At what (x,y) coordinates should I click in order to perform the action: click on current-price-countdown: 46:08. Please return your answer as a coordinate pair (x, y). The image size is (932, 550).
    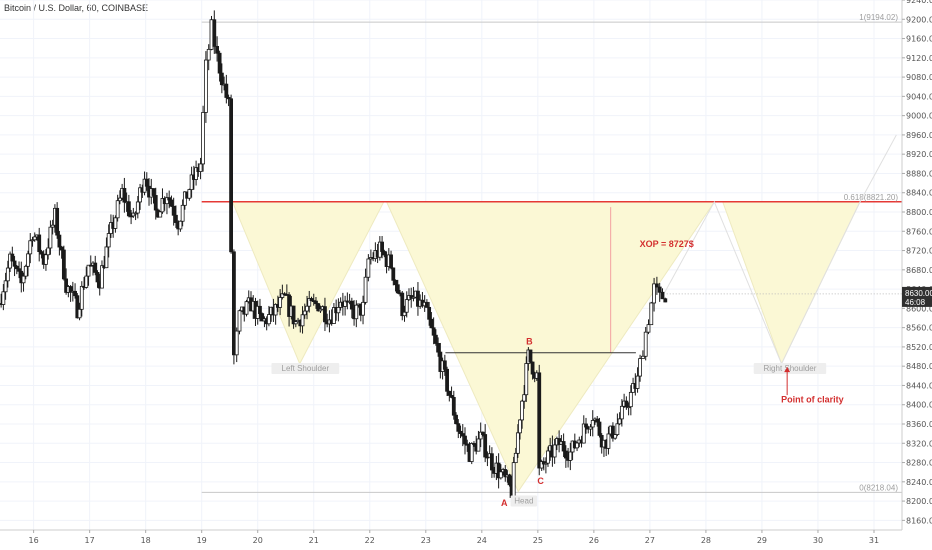
    Looking at the image, I should click on (915, 302).